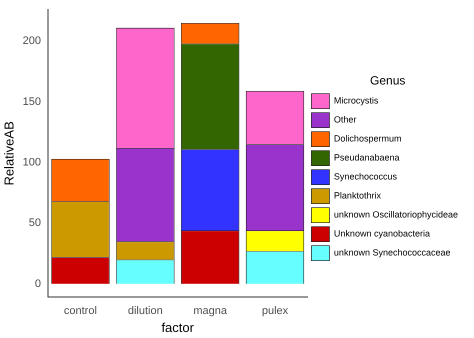  Describe the element at coordinates (345, 119) in the screenshot. I see `legend-label: Other` at that location.